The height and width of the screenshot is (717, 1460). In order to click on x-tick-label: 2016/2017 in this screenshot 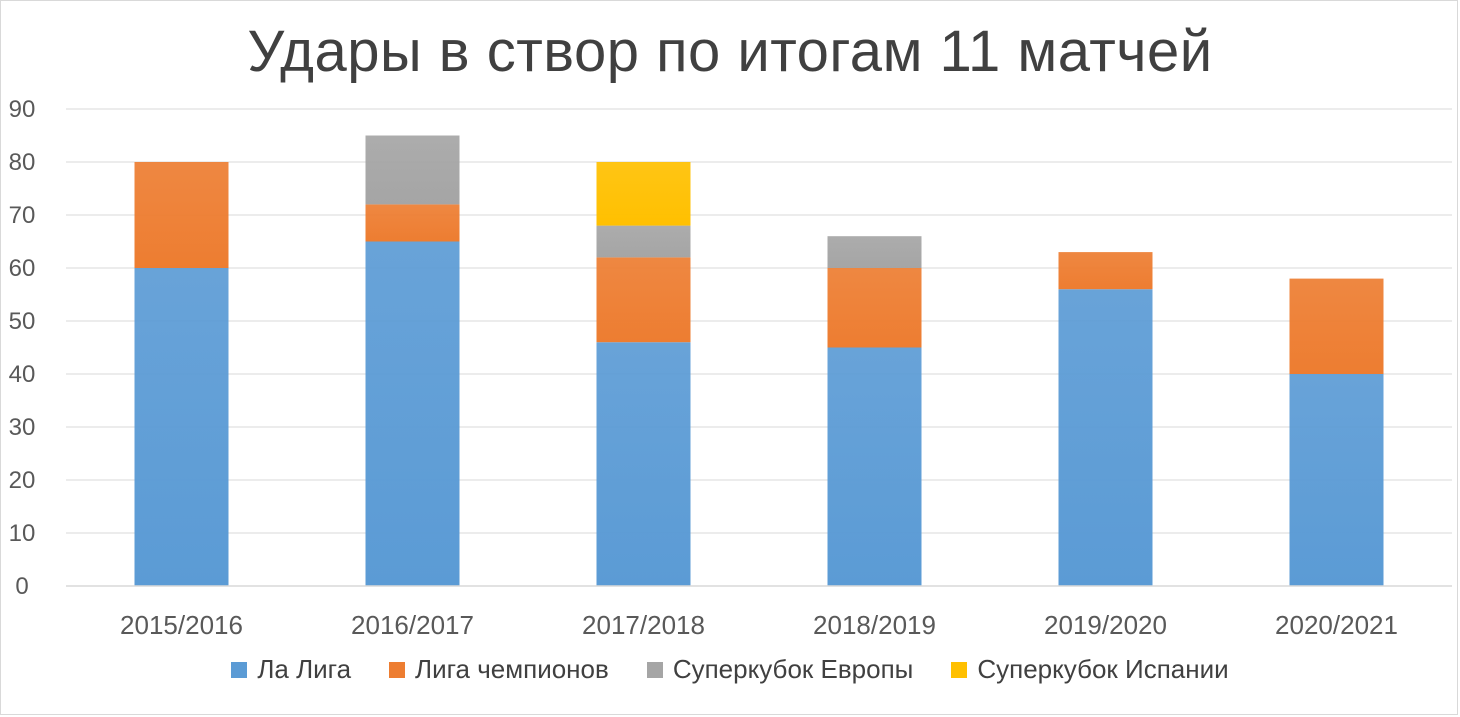, I will do `click(412, 625)`.